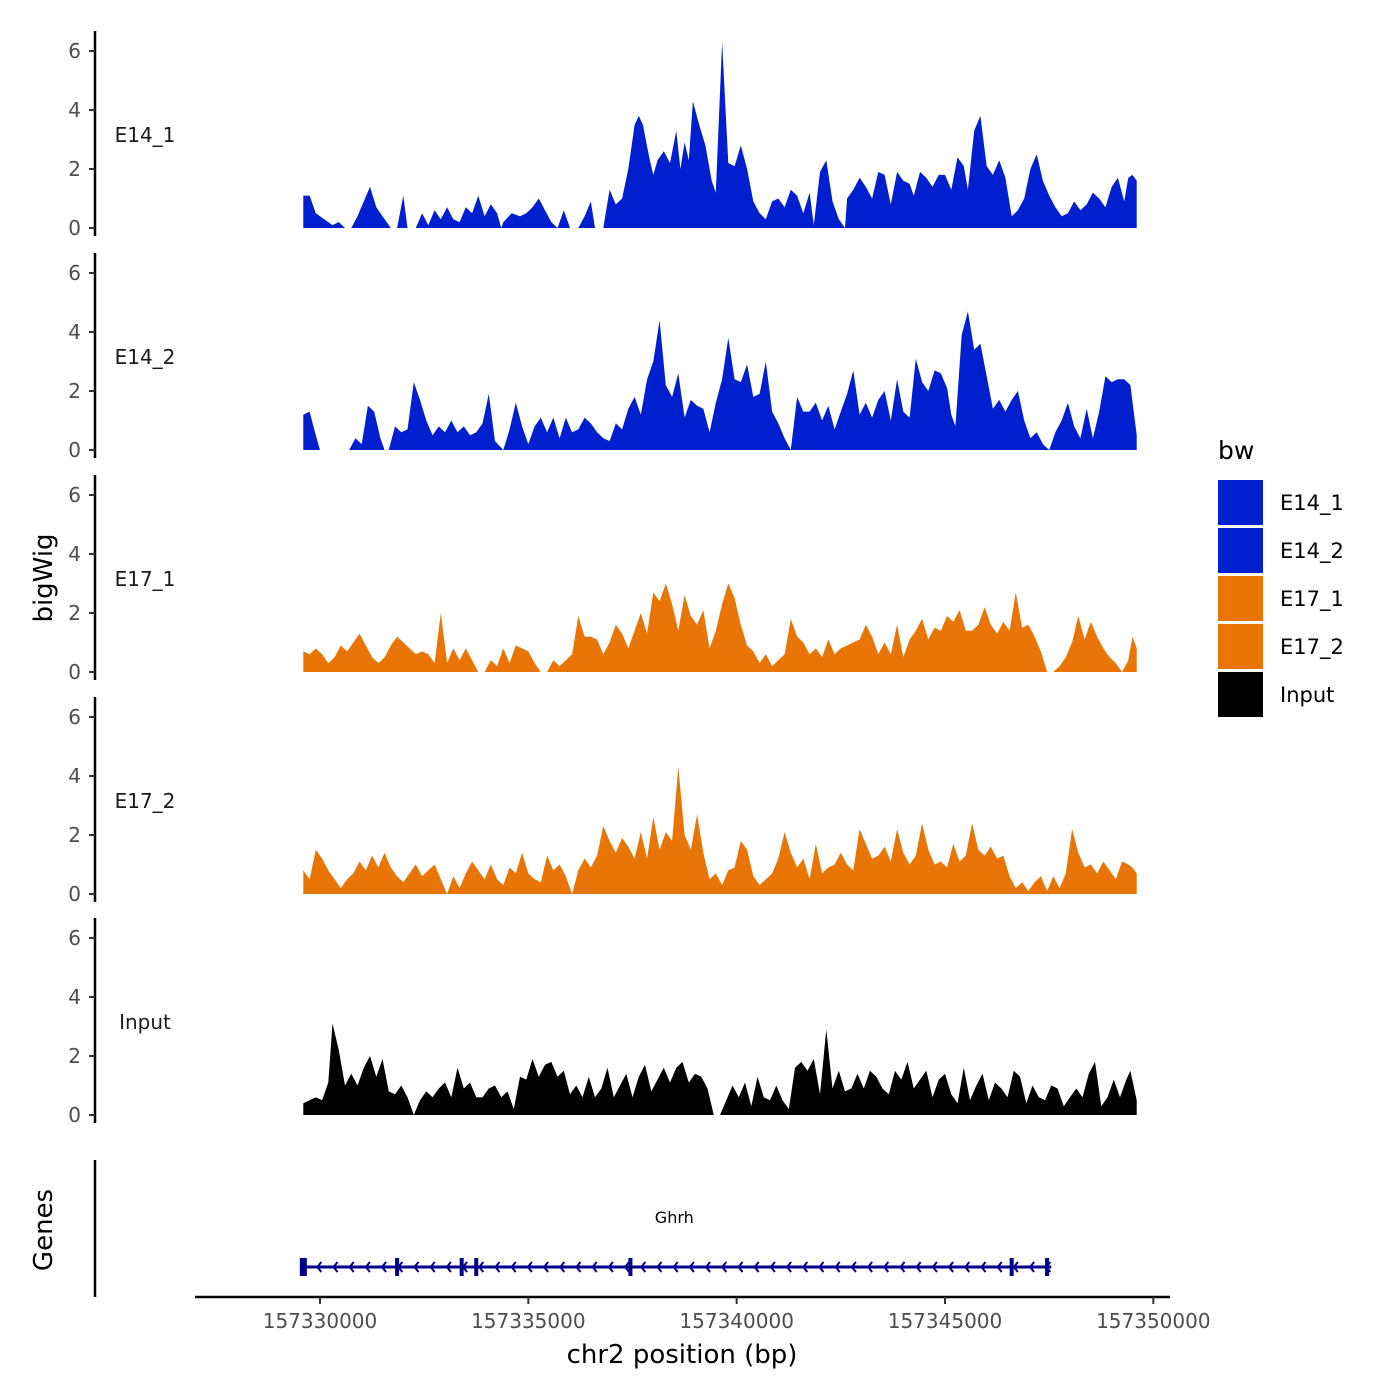  I want to click on legend-label: E14_2, so click(1312, 551).